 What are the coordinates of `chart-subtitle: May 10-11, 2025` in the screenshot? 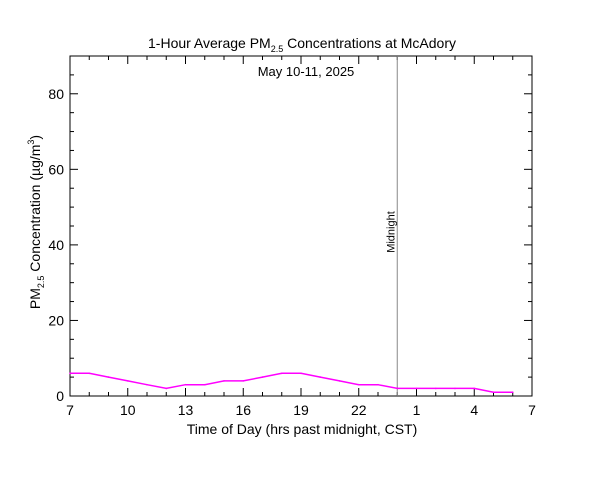 It's located at (306, 71).